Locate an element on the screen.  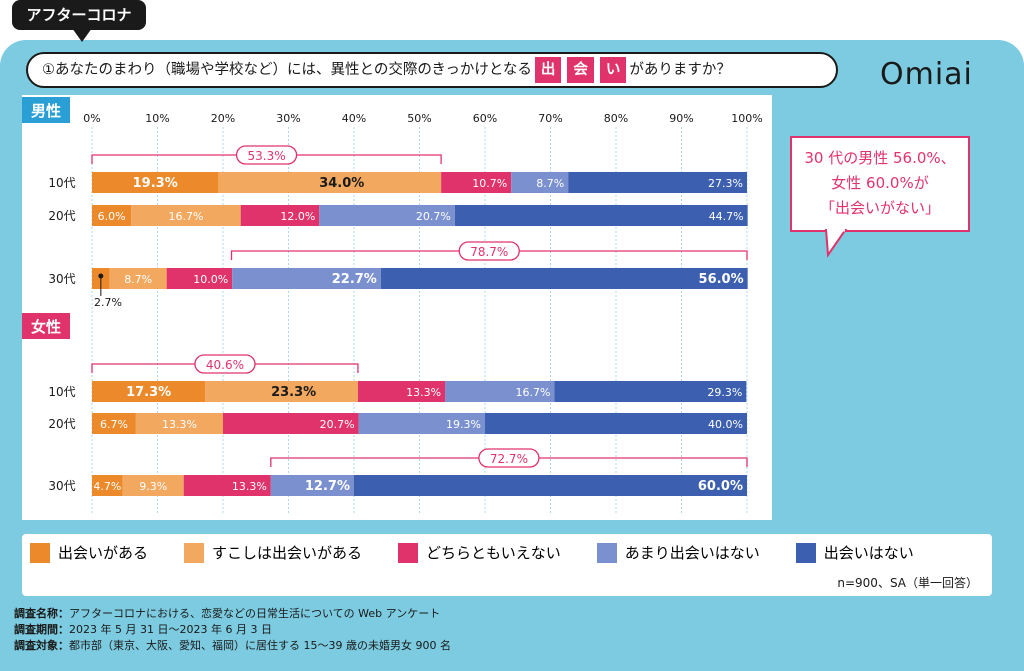
brand-logo: Omiai is located at coordinates (926, 74).